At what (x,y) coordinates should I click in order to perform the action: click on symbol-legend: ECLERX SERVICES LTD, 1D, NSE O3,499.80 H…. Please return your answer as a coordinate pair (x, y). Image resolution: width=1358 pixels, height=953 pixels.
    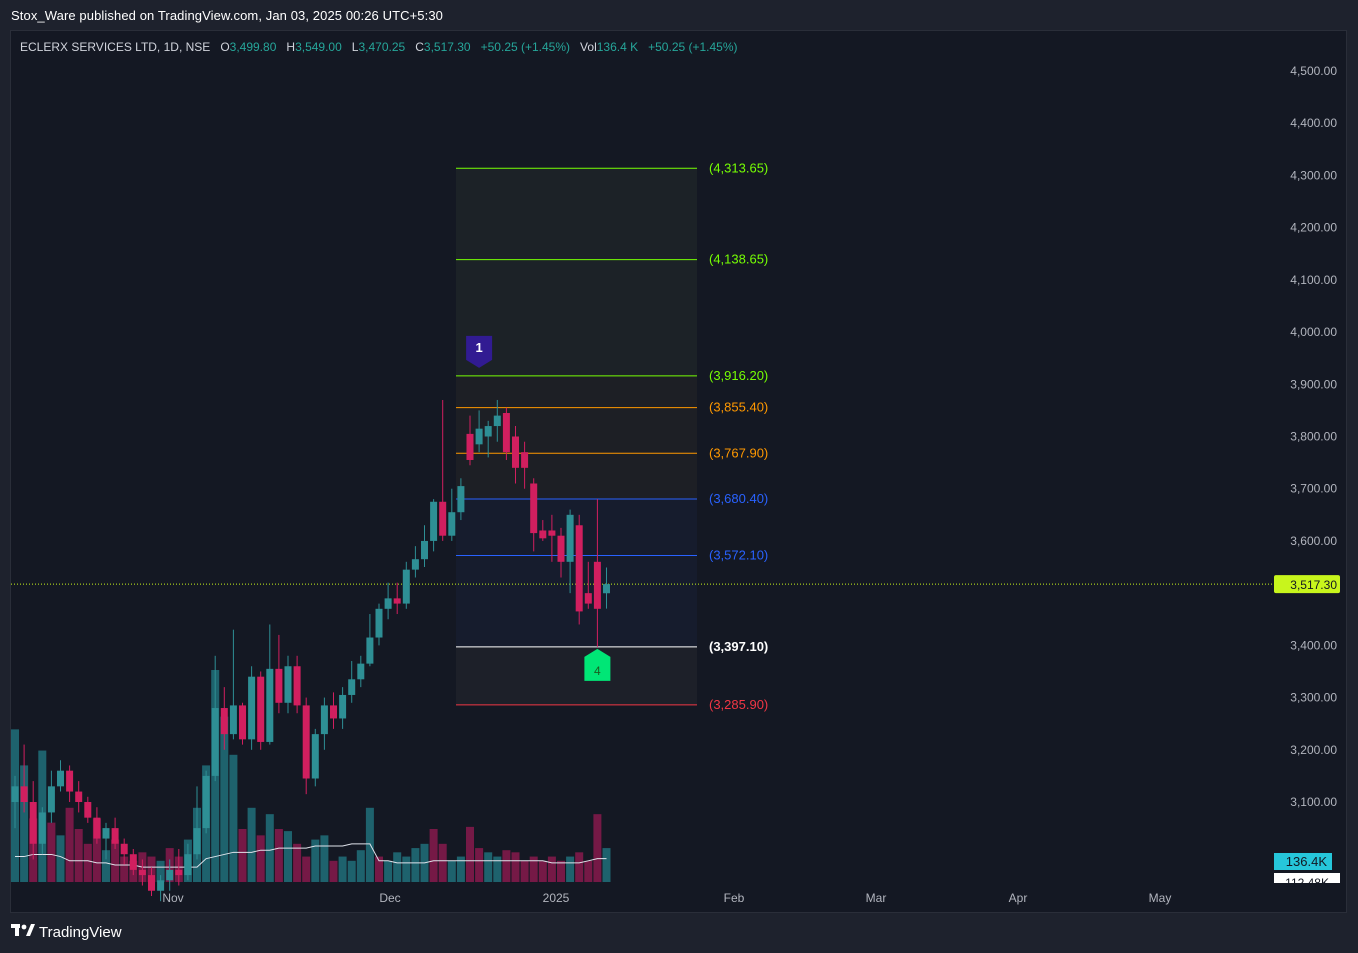
    Looking at the image, I should click on (379, 47).